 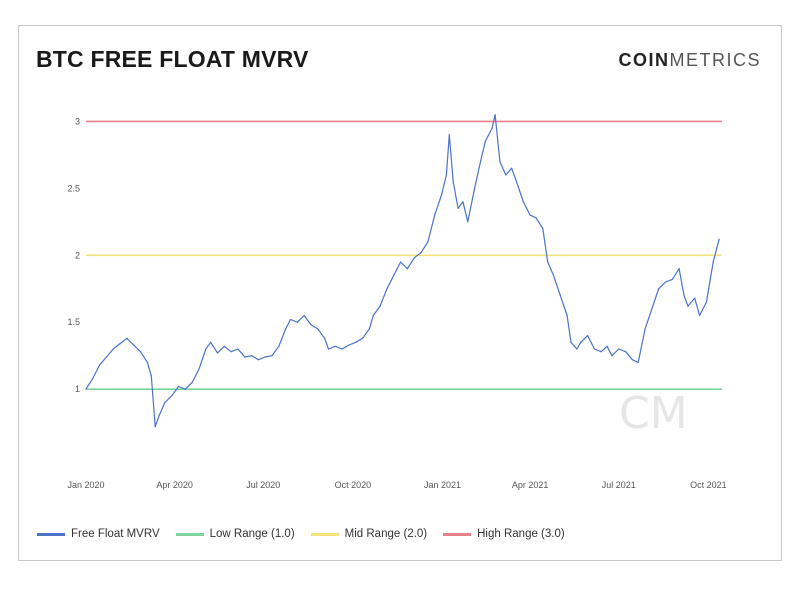 What do you see at coordinates (172, 59) in the screenshot?
I see `chart-title: BTC FREE FLOAT MVRV` at bounding box center [172, 59].